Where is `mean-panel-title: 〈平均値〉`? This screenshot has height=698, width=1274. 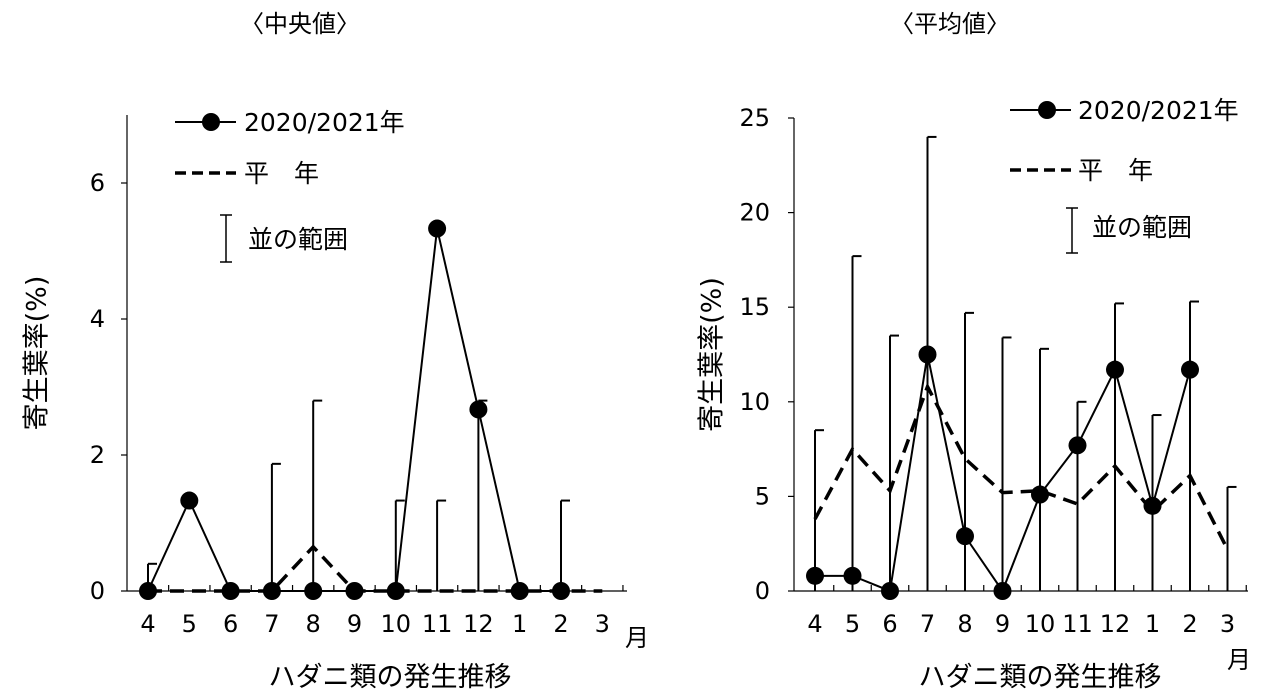
mean-panel-title: 〈平均値〉 is located at coordinates (950, 24).